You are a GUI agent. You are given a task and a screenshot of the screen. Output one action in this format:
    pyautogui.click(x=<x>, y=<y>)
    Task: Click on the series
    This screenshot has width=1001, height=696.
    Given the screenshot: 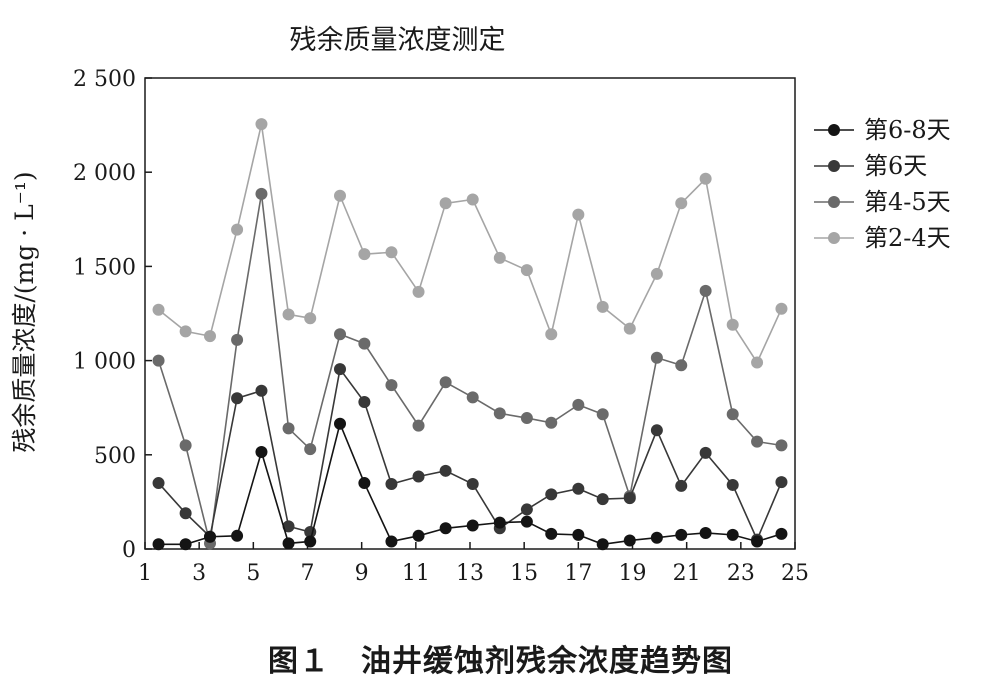 What is the action you would take?
    pyautogui.click(x=470, y=484)
    